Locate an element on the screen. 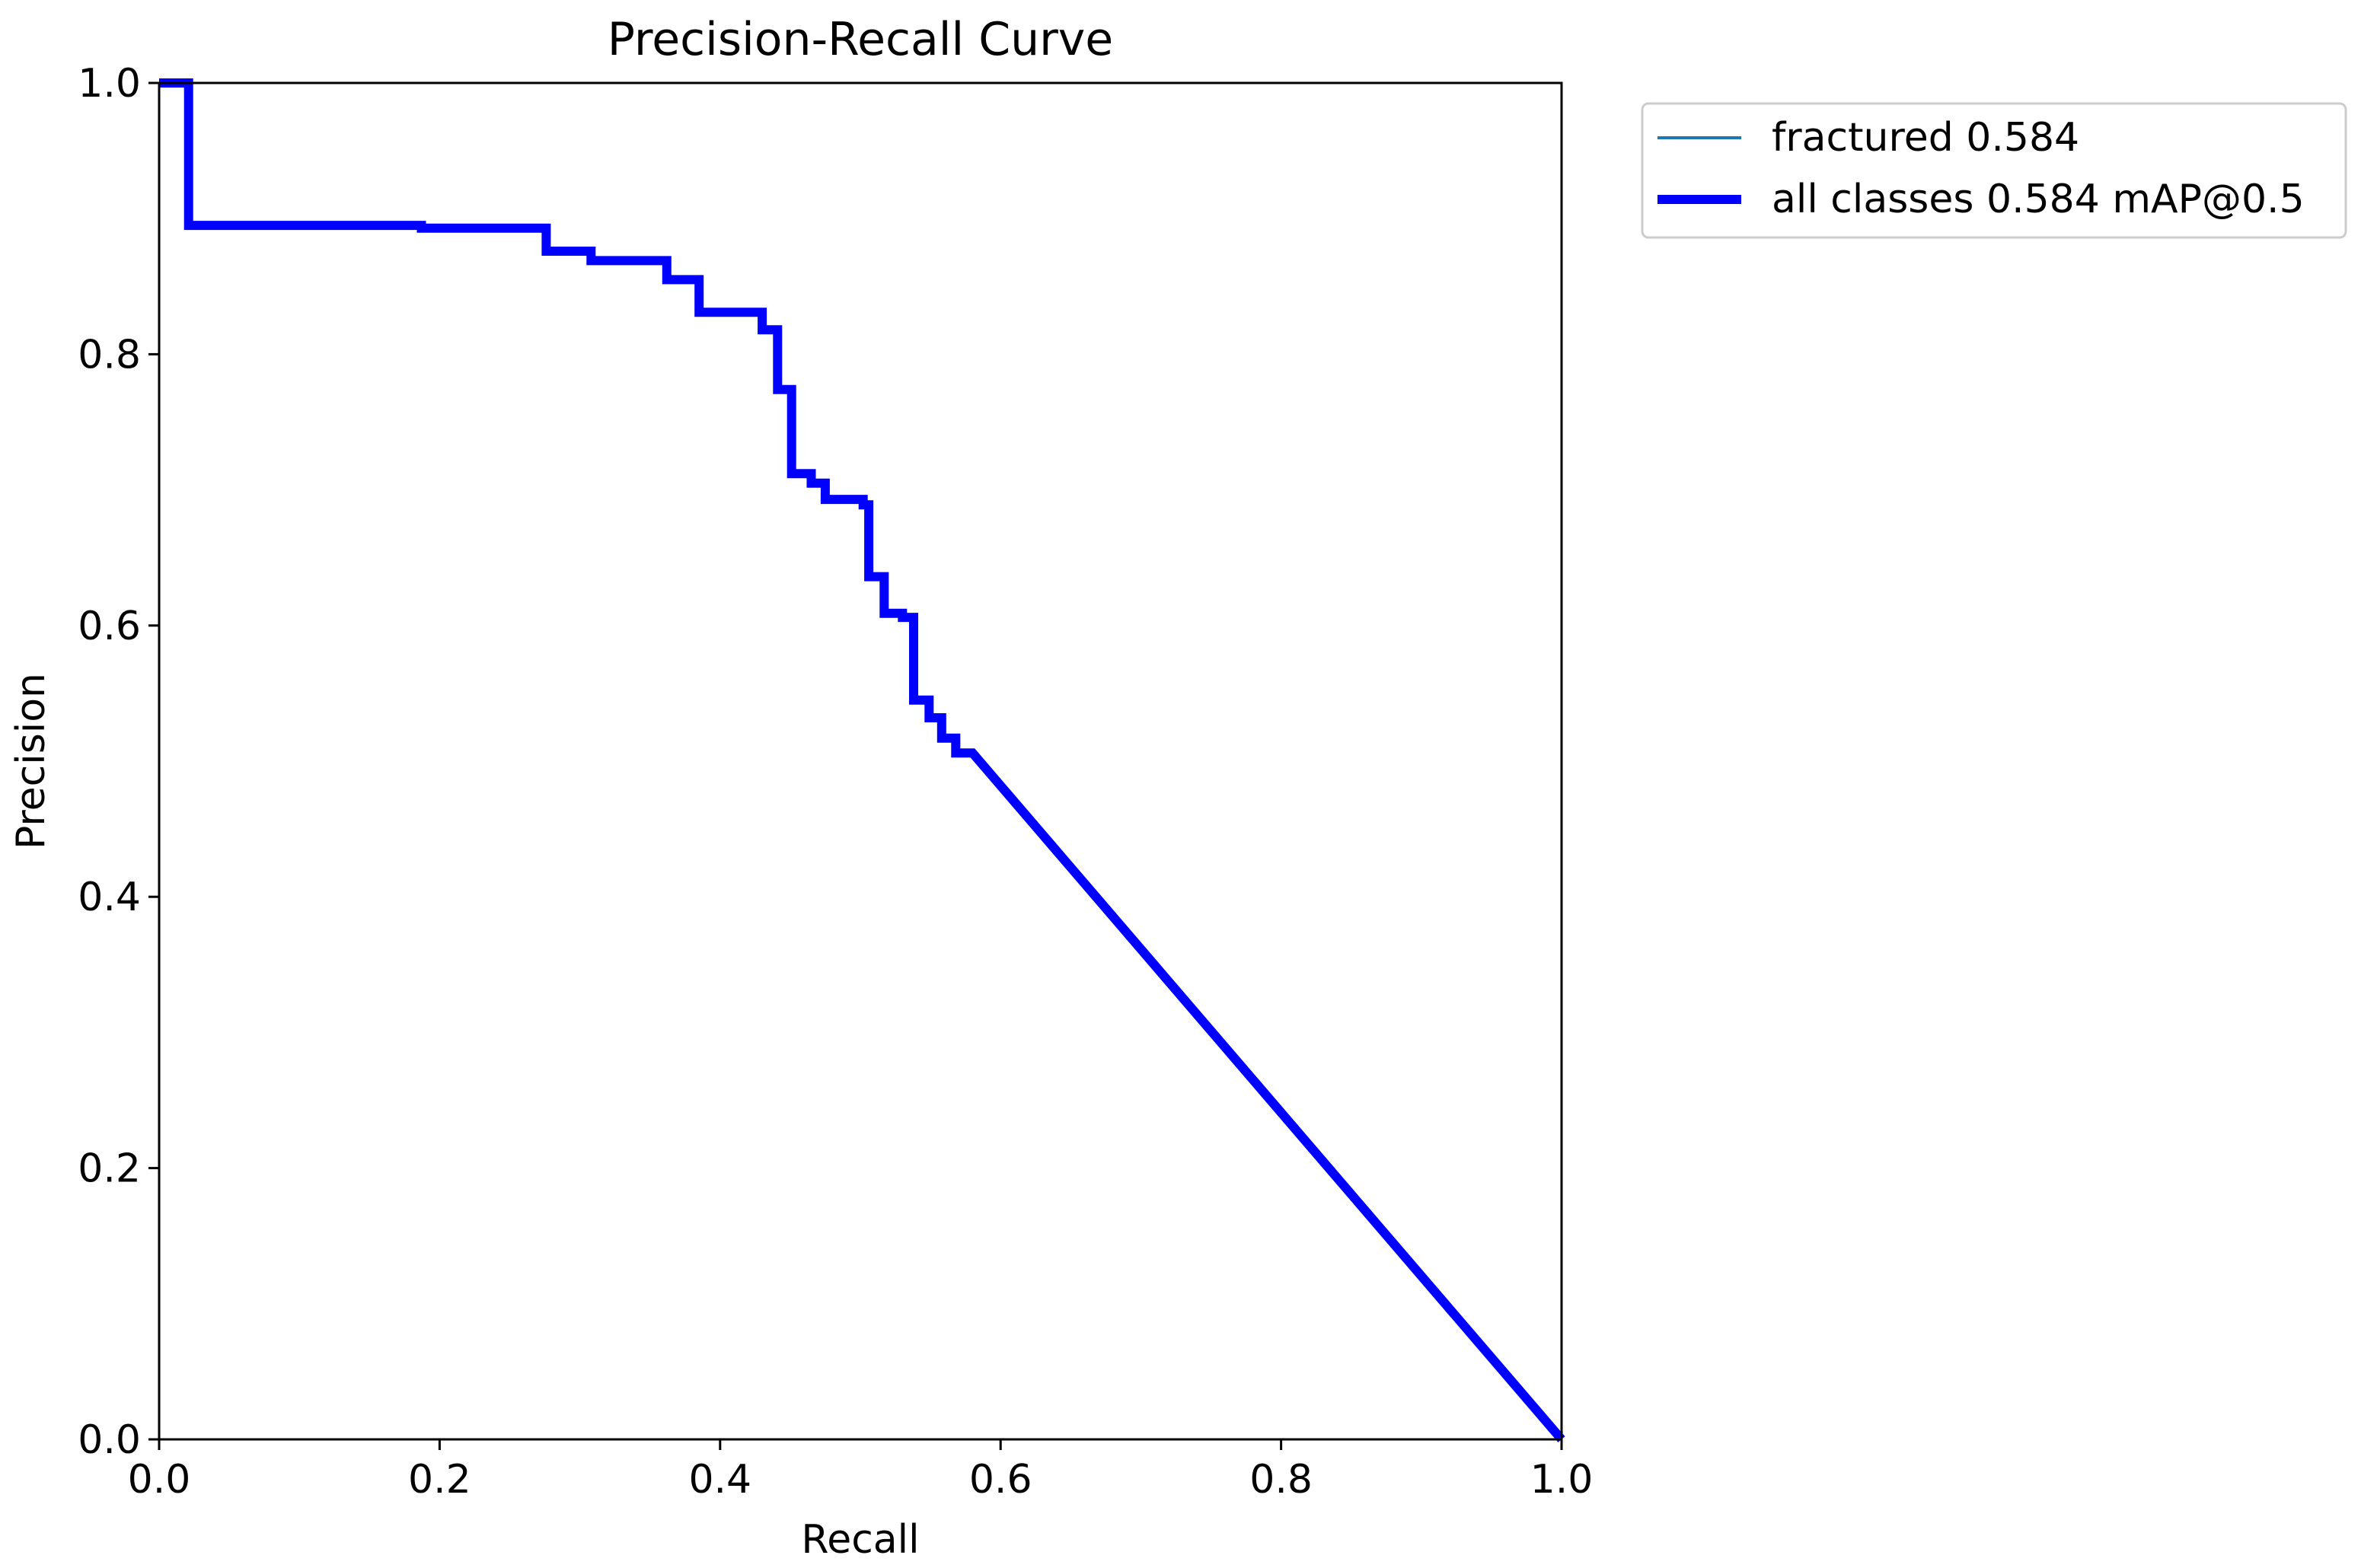 Image resolution: width=2361 pixels, height=1568 pixels. x-tick-label: 0.8 is located at coordinates (1281, 1480).